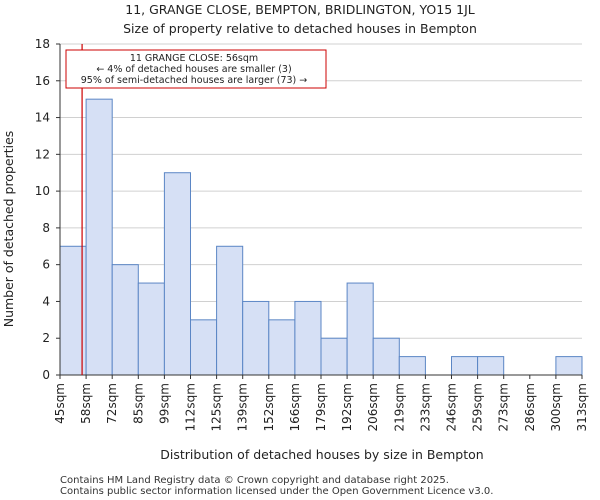 The width and height of the screenshot is (600, 500). I want to click on y-tick-label: 8, so click(46, 228).